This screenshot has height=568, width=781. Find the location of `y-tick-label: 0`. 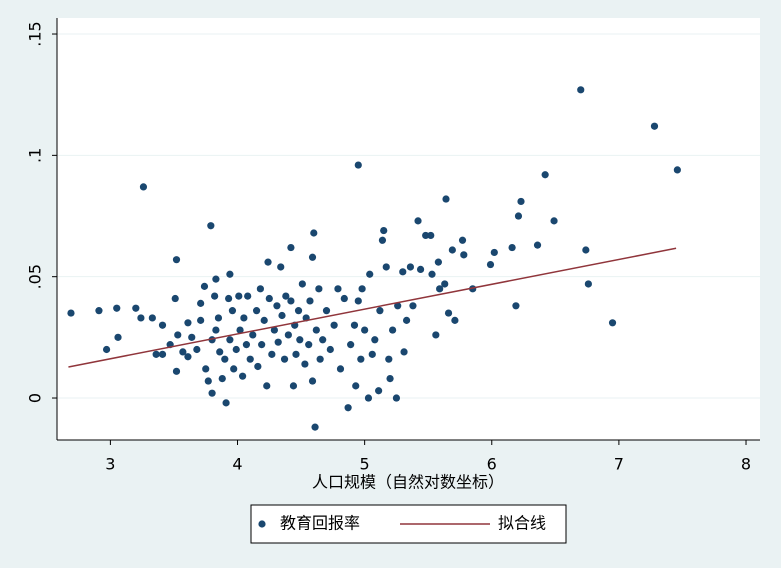

y-tick-label: 0 is located at coordinates (35, 398).